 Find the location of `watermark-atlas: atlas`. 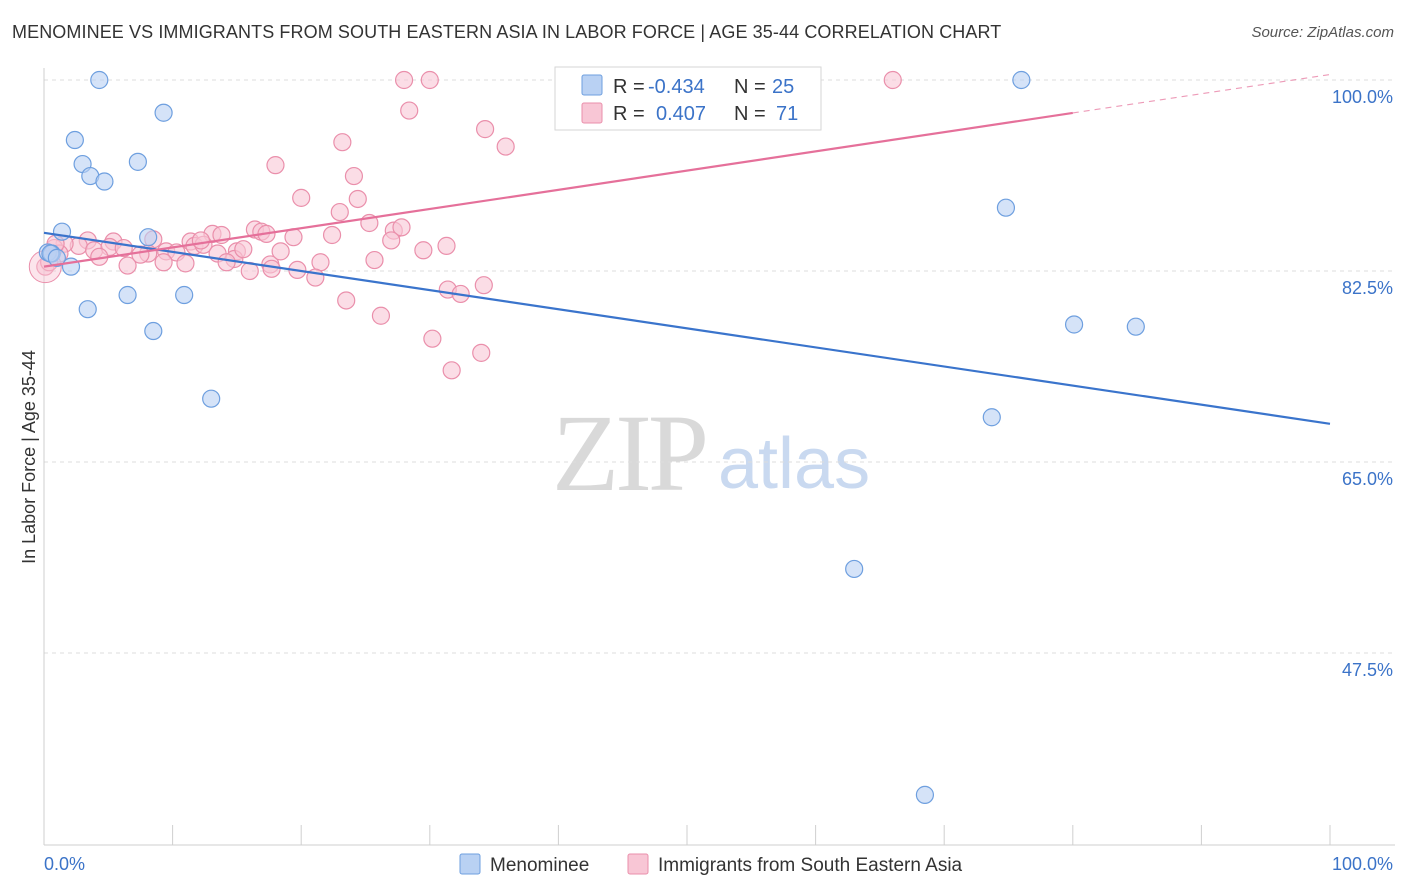

watermark-atlas: atlas is located at coordinates (794, 464).